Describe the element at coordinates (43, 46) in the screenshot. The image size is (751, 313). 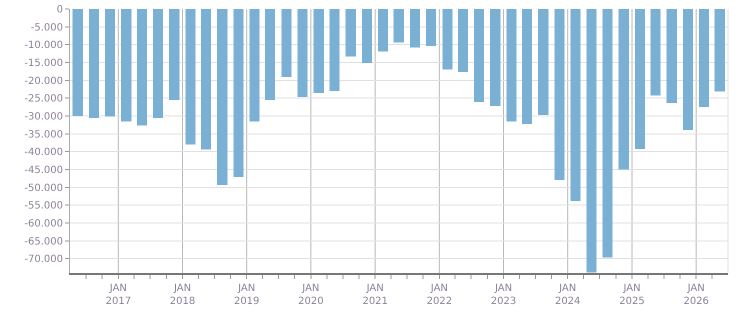
I see `y-tick-label: -10.000` at that location.